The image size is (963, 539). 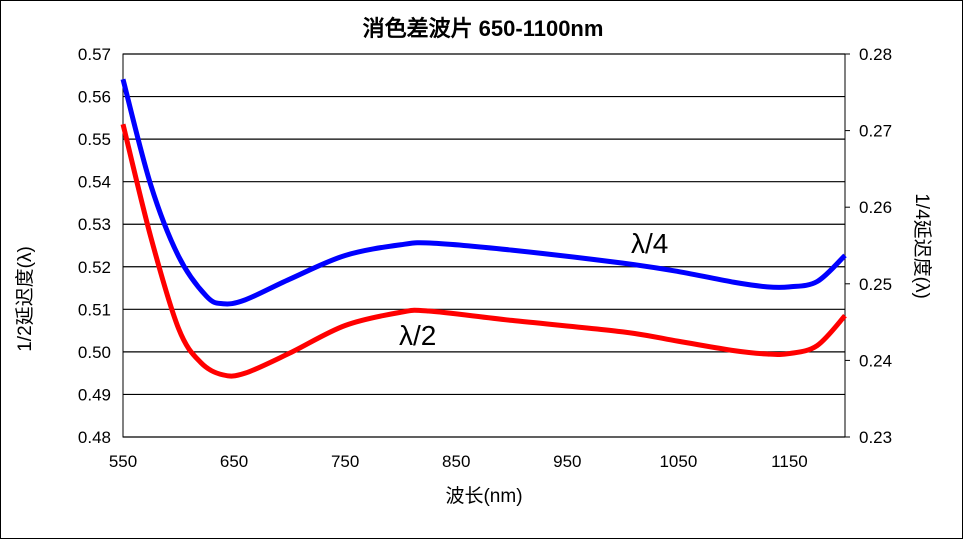 What do you see at coordinates (789, 461) in the screenshot?
I see `x-tick-label: 1150` at bounding box center [789, 461].